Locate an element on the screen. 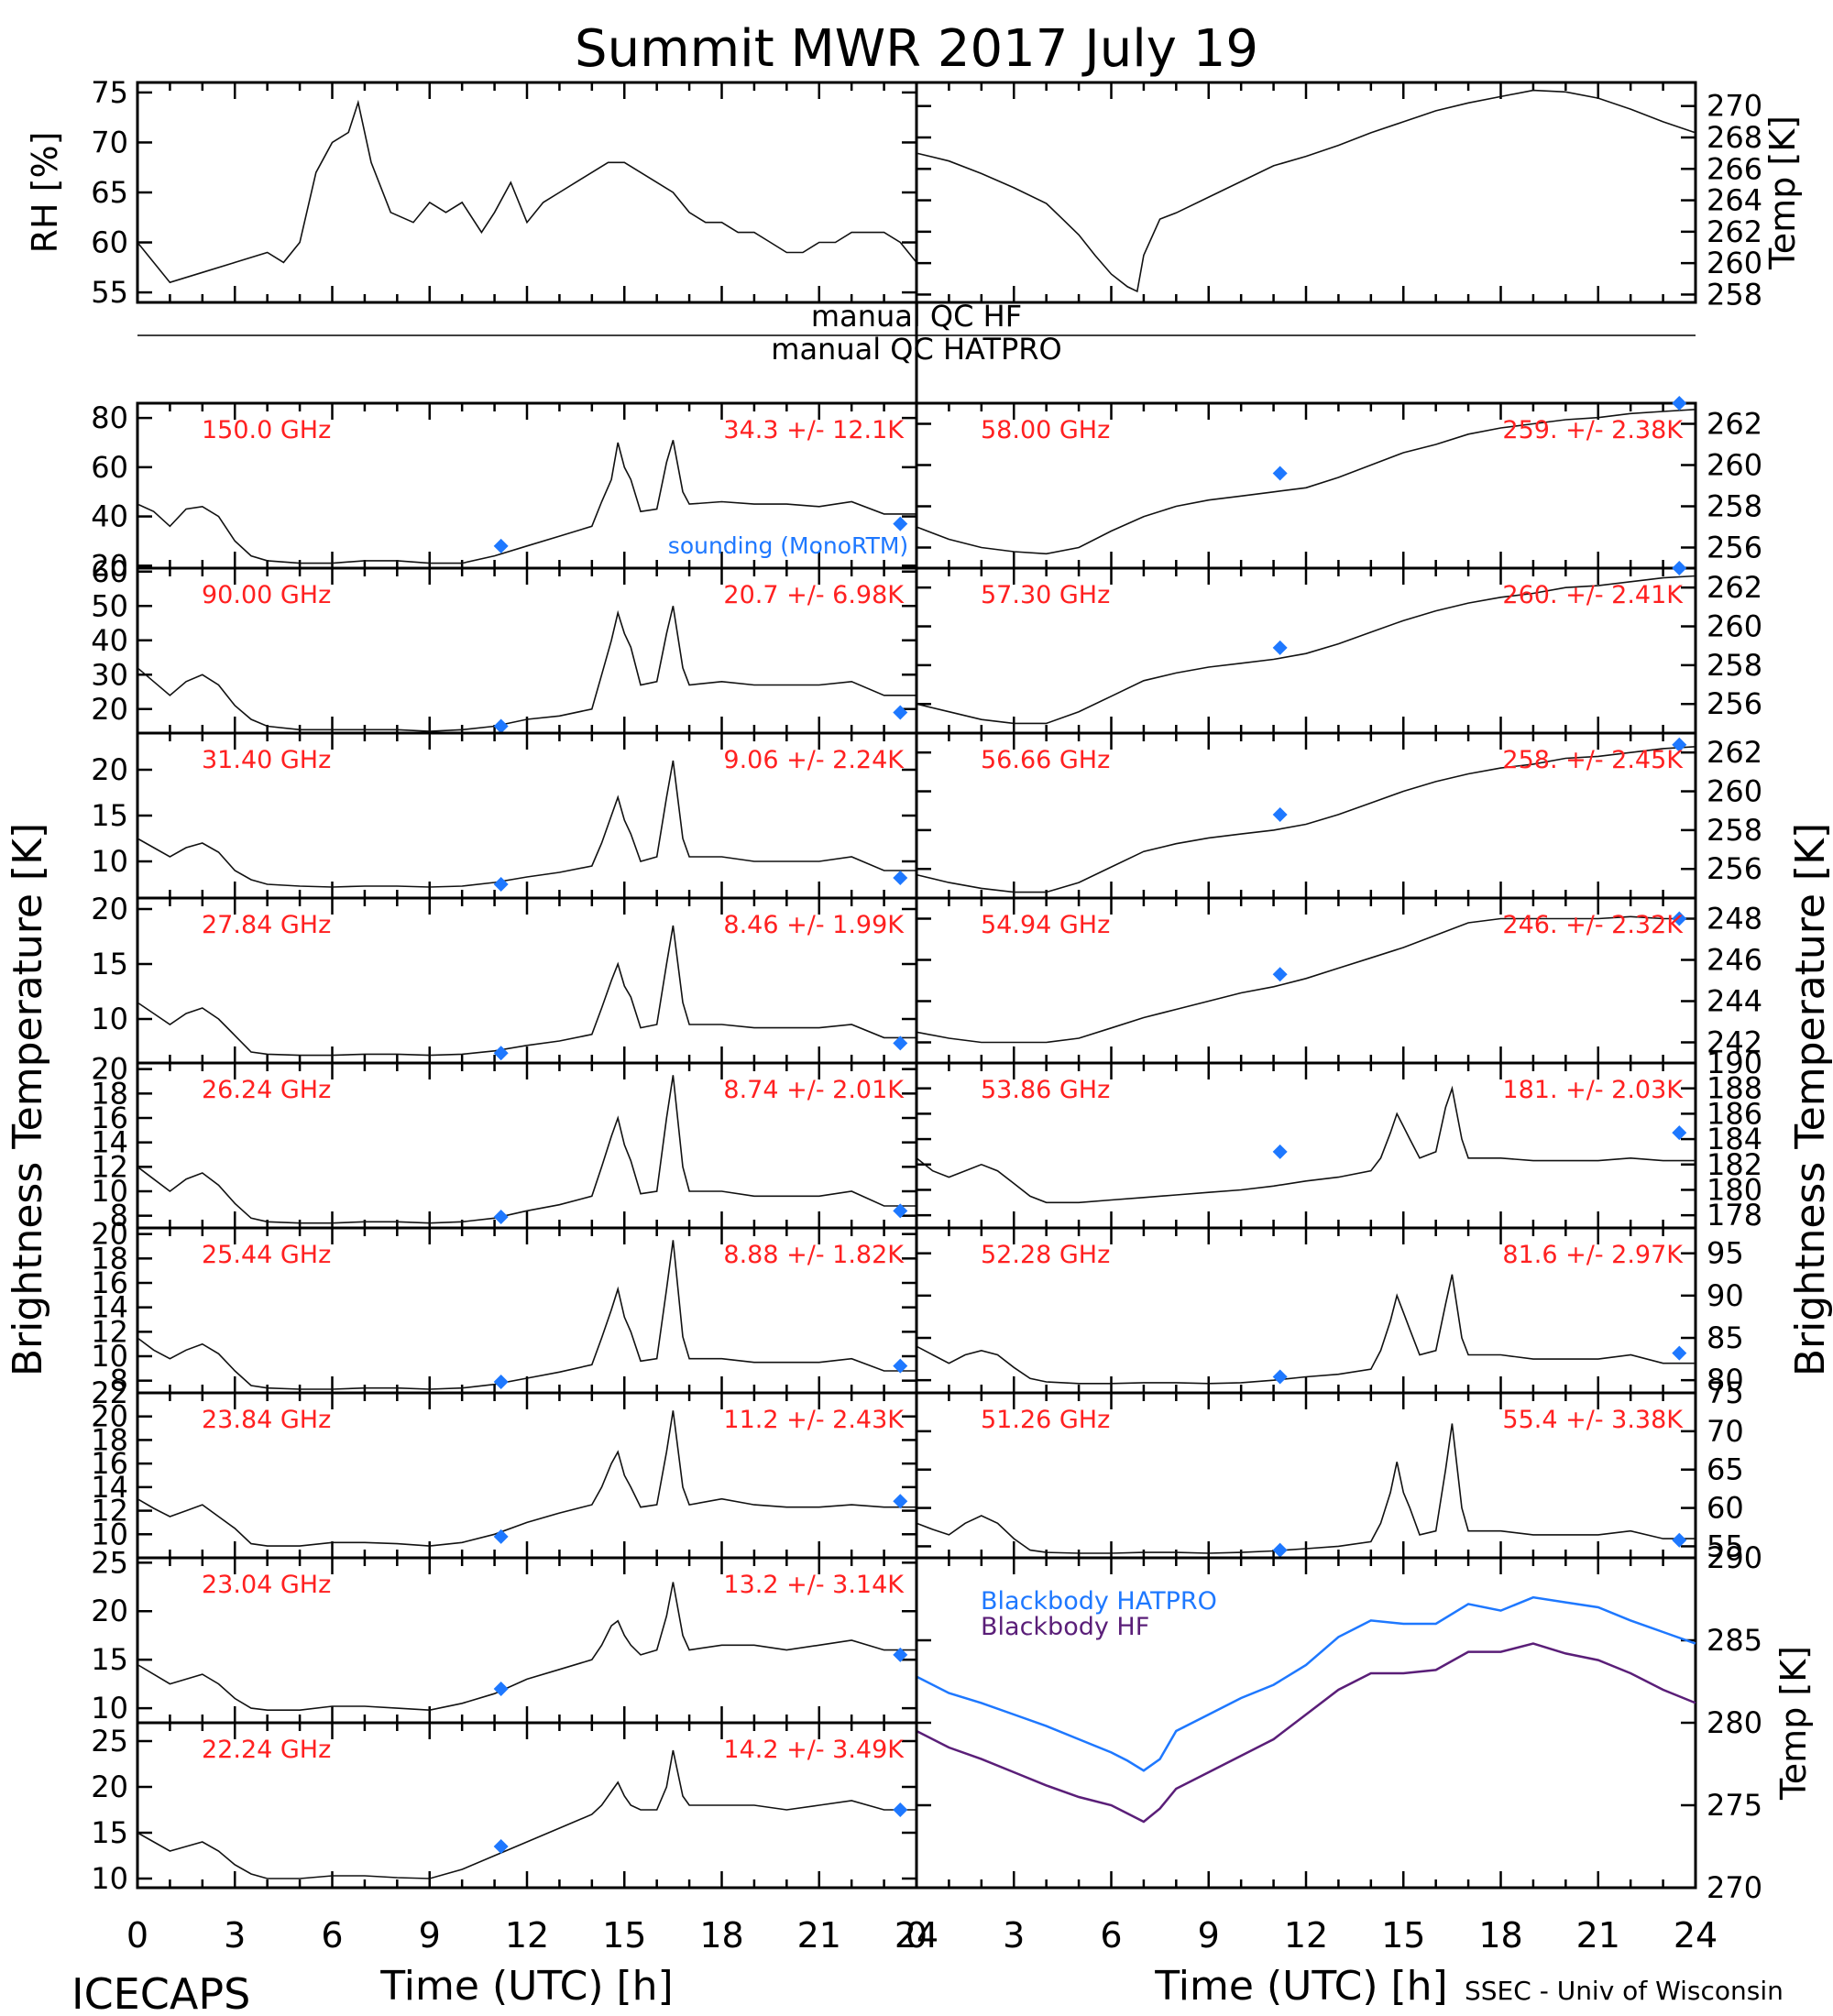 The width and height of the screenshot is (1833, 2016). panel-10: 10 15 20 25 22.24 GHz 14.2 +/- 3.49K is located at coordinates (504, 1808).